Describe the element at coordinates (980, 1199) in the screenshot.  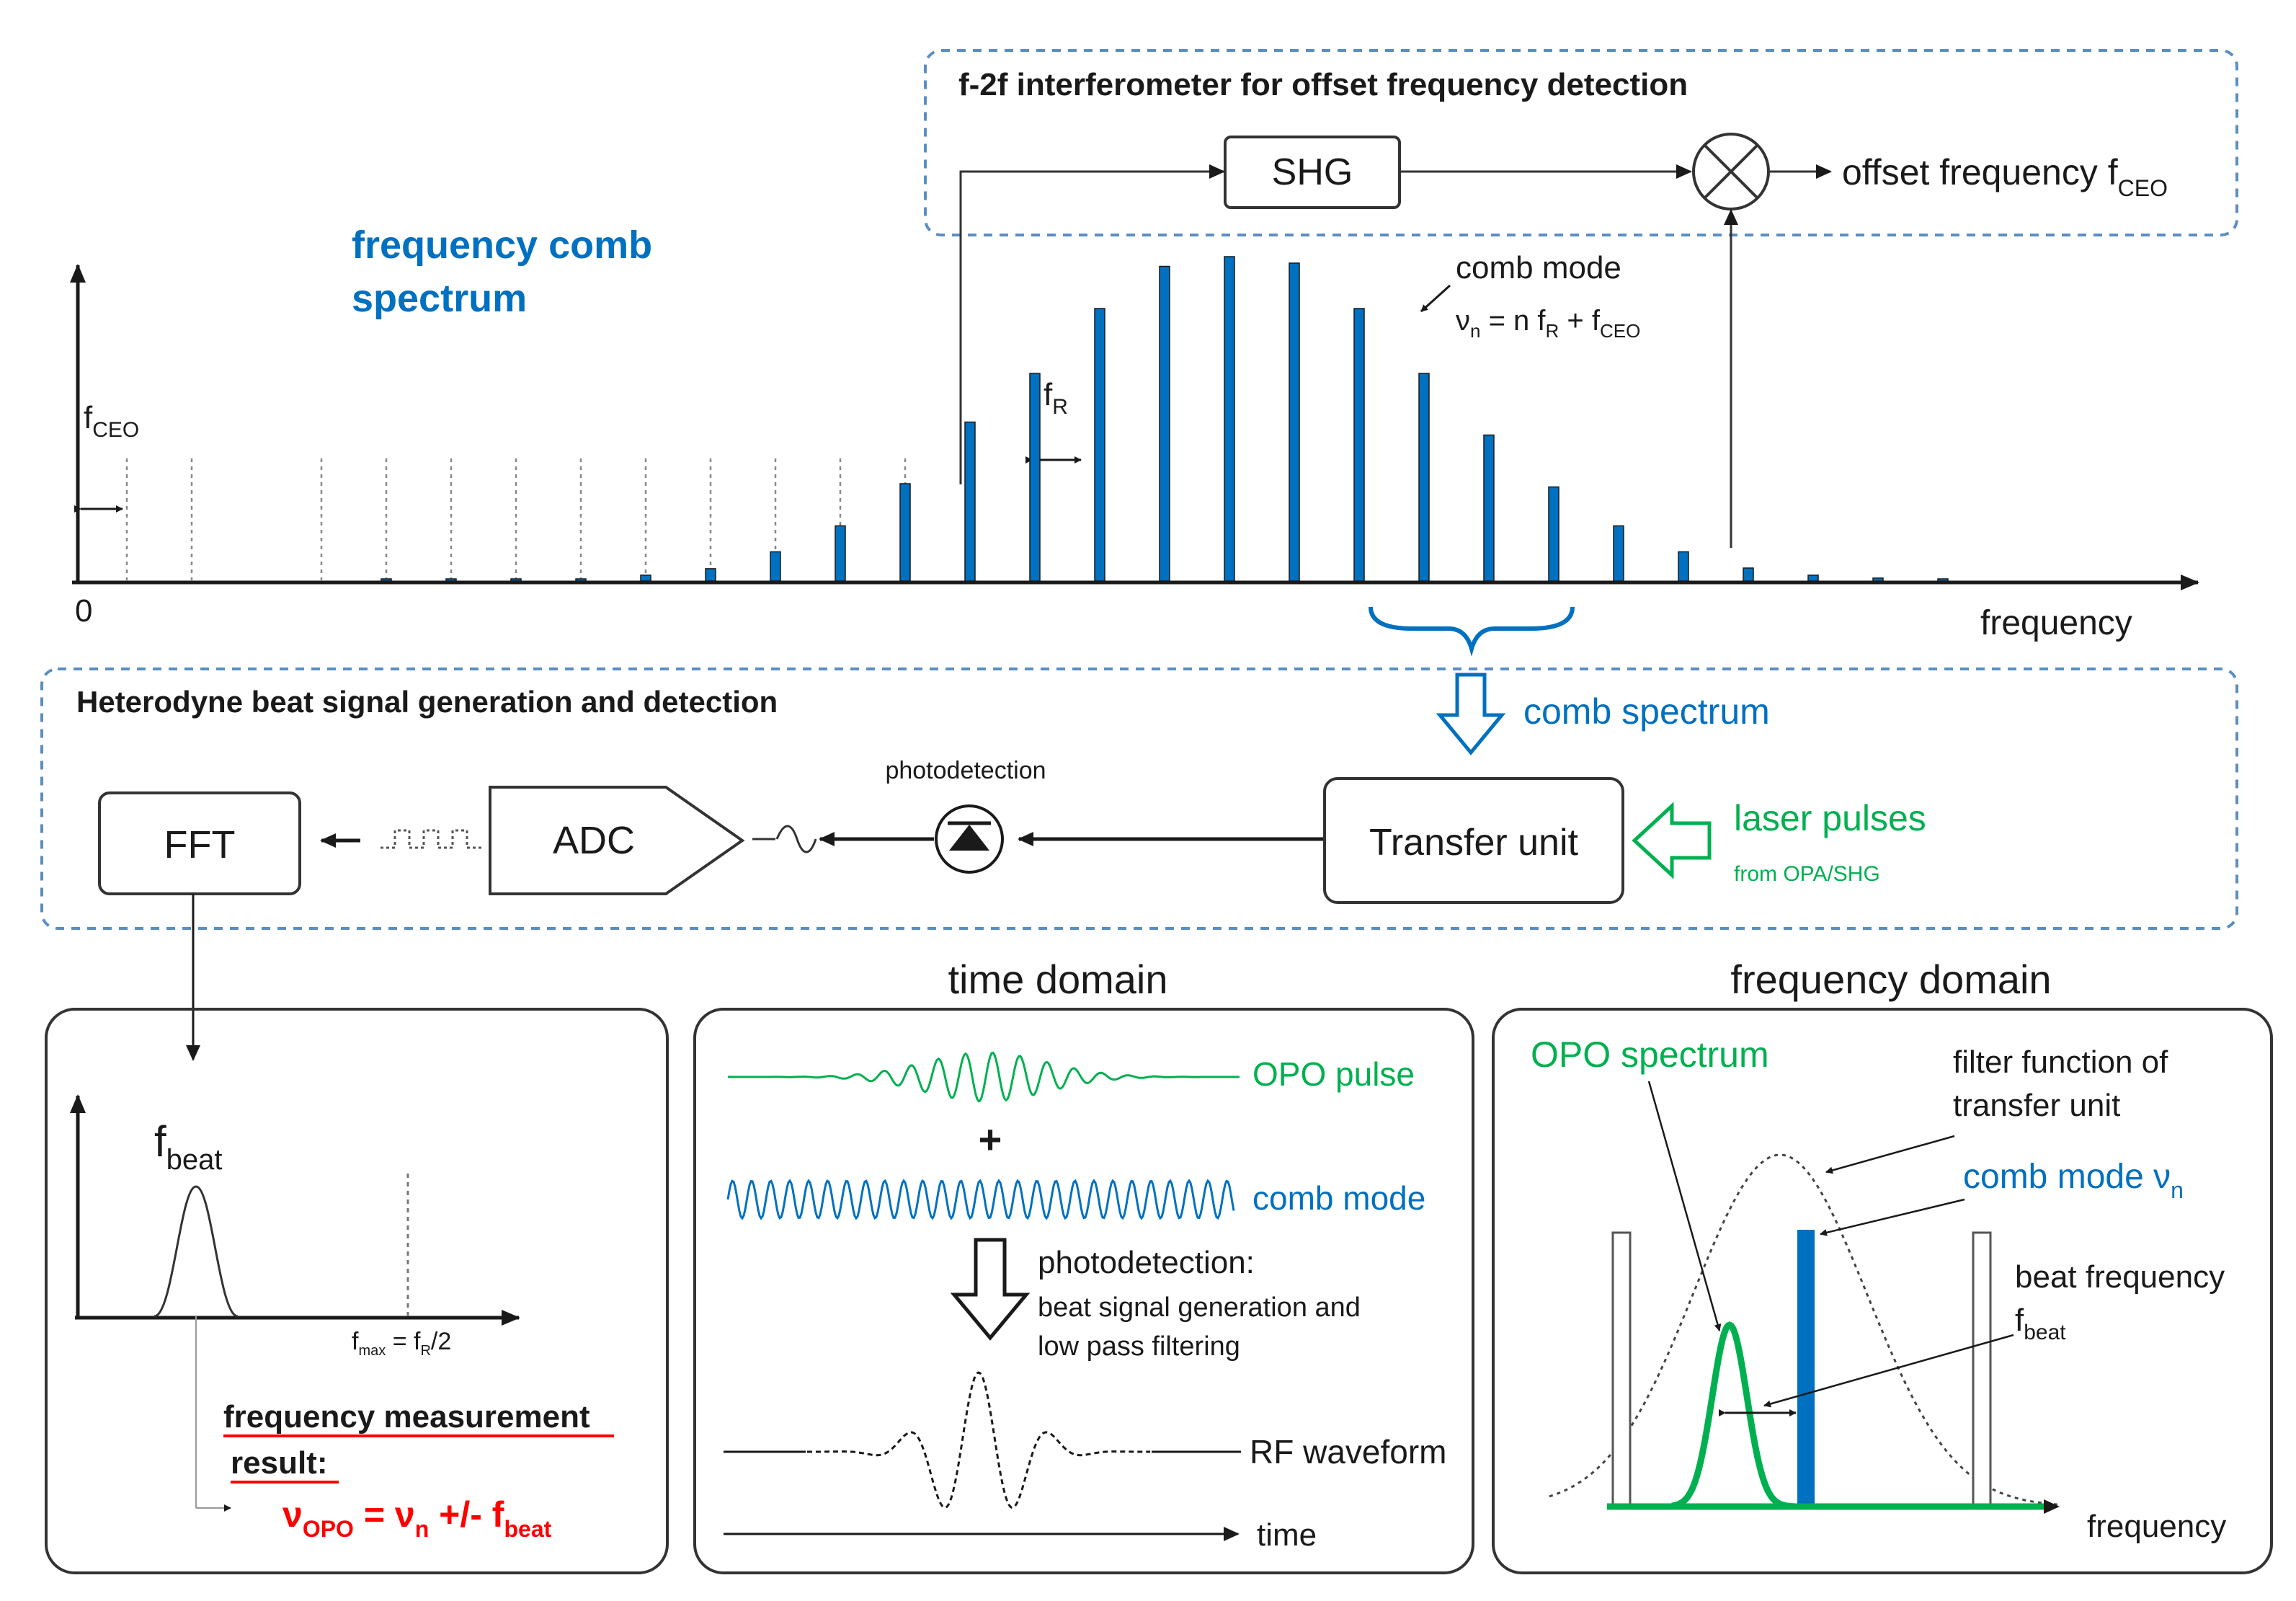
I see `comb-mode-wave` at that location.